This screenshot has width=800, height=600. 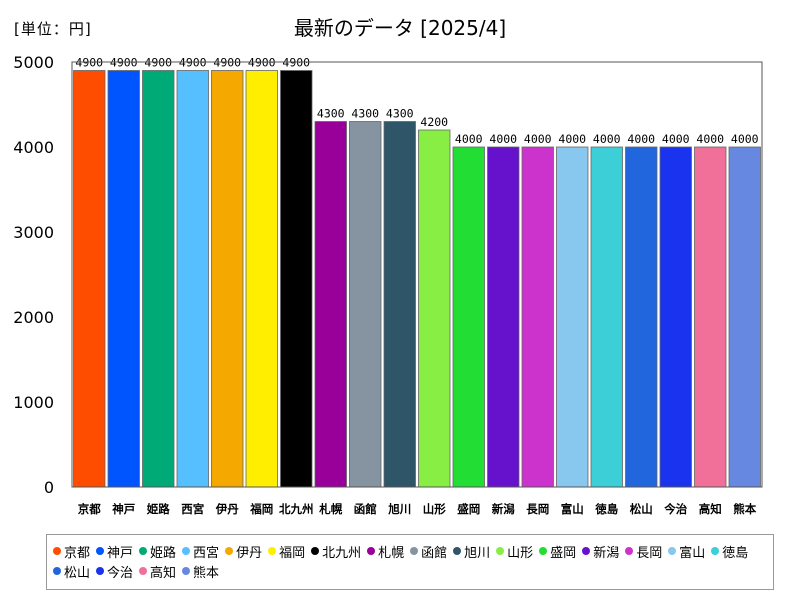 What do you see at coordinates (692, 553) in the screenshot?
I see `legend-label: 富山` at bounding box center [692, 553].